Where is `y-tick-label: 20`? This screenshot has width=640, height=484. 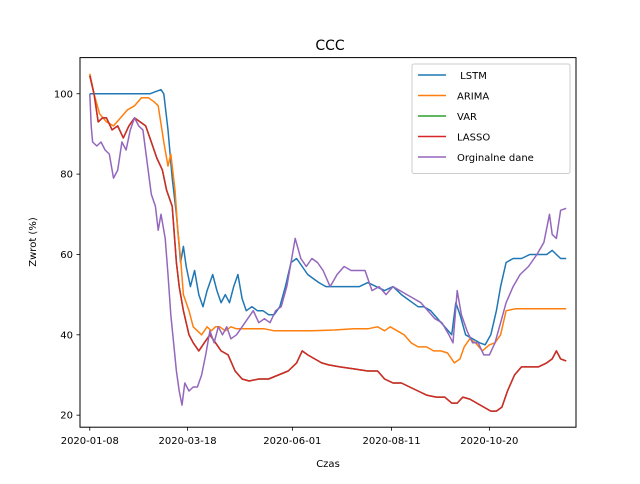 y-tick-label: 20 is located at coordinates (66, 416).